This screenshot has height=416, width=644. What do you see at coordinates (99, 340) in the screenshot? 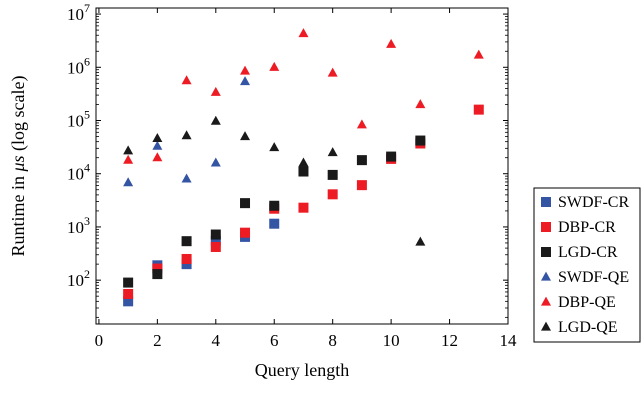
I see `x-tick-label: 0` at bounding box center [99, 340].